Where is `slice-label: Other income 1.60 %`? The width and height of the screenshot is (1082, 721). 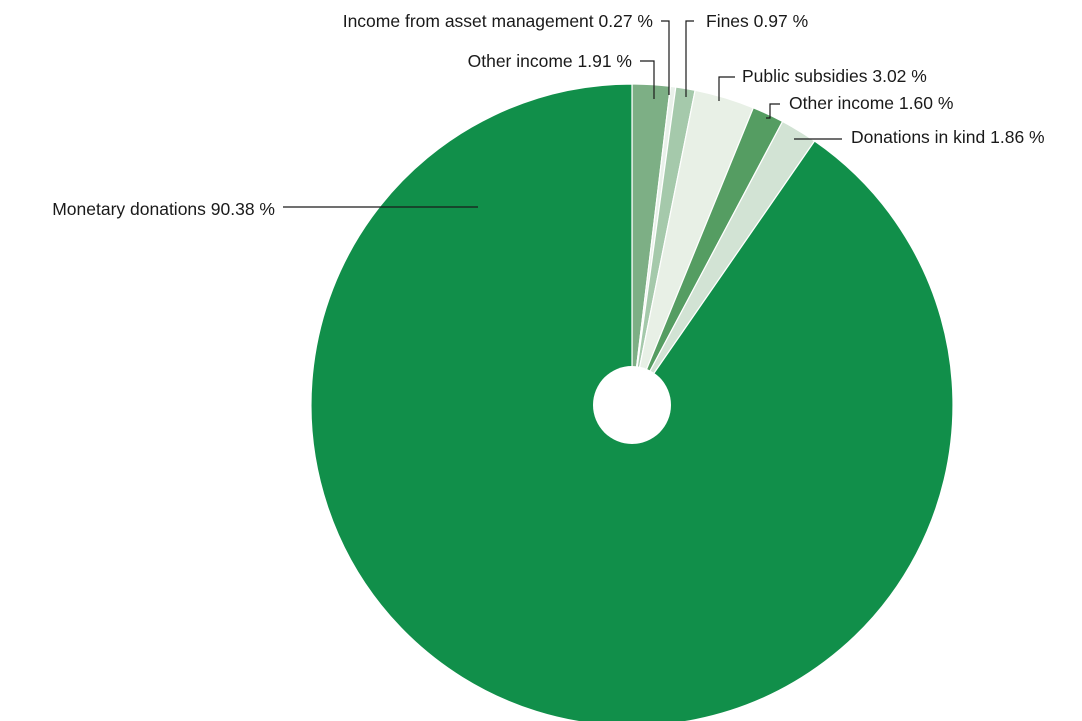
slice-label: Other income 1.60 % is located at coordinates (871, 103).